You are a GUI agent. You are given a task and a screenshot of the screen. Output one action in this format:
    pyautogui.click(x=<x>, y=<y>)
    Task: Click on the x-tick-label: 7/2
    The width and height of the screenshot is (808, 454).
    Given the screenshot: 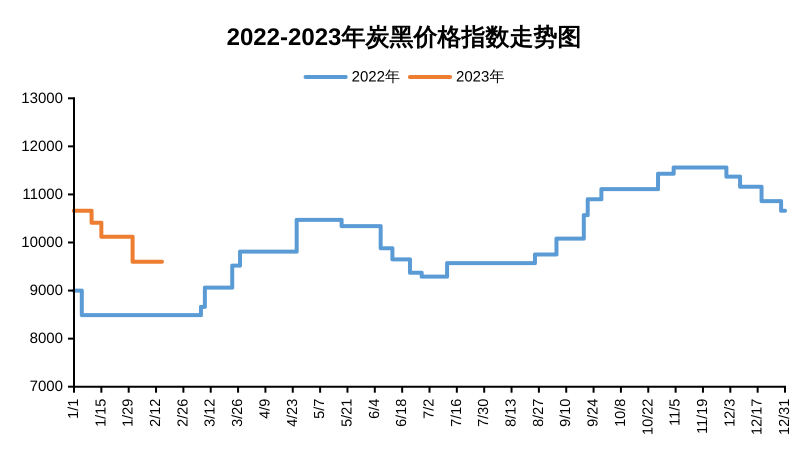 What is the action you would take?
    pyautogui.click(x=430, y=408)
    